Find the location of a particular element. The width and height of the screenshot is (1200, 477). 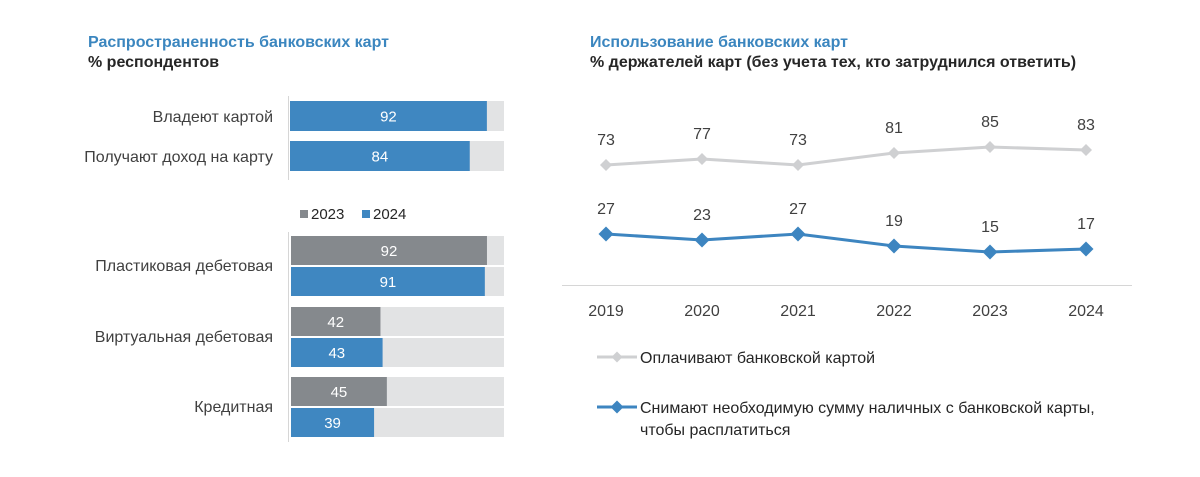

x-tick-label: 2021 is located at coordinates (798, 311).